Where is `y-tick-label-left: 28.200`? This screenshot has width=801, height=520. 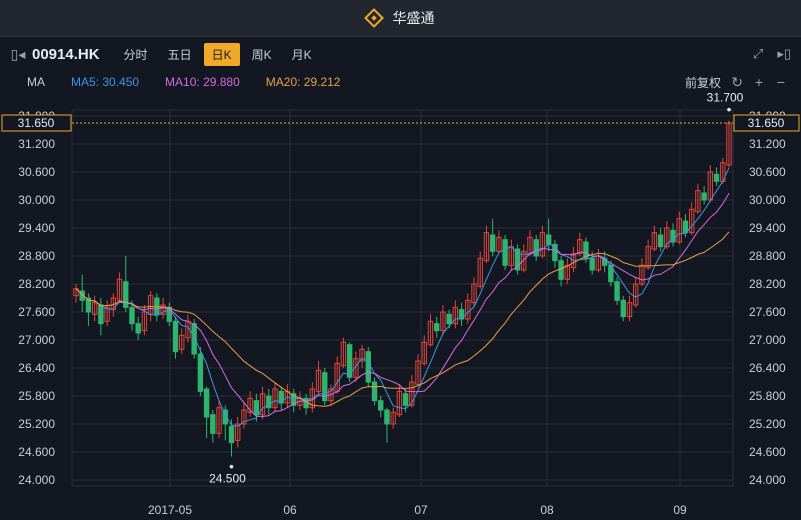
y-tick-label-left: 28.200 is located at coordinates (36, 284).